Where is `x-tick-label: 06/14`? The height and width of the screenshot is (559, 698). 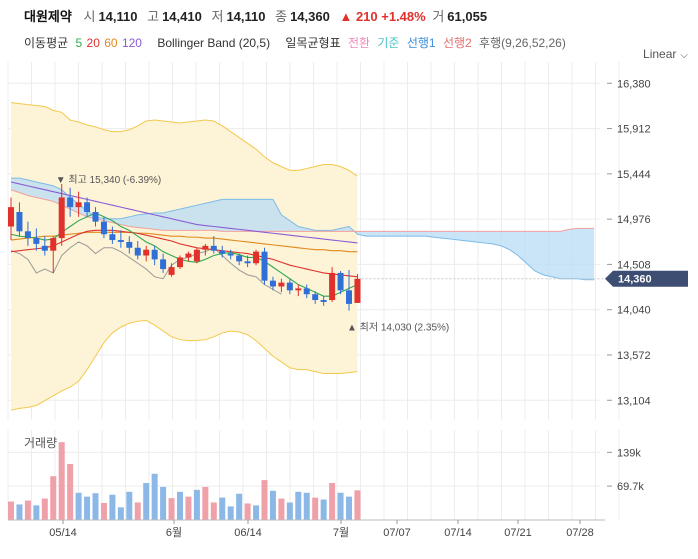
x-tick-label: 06/14 is located at coordinates (248, 533).